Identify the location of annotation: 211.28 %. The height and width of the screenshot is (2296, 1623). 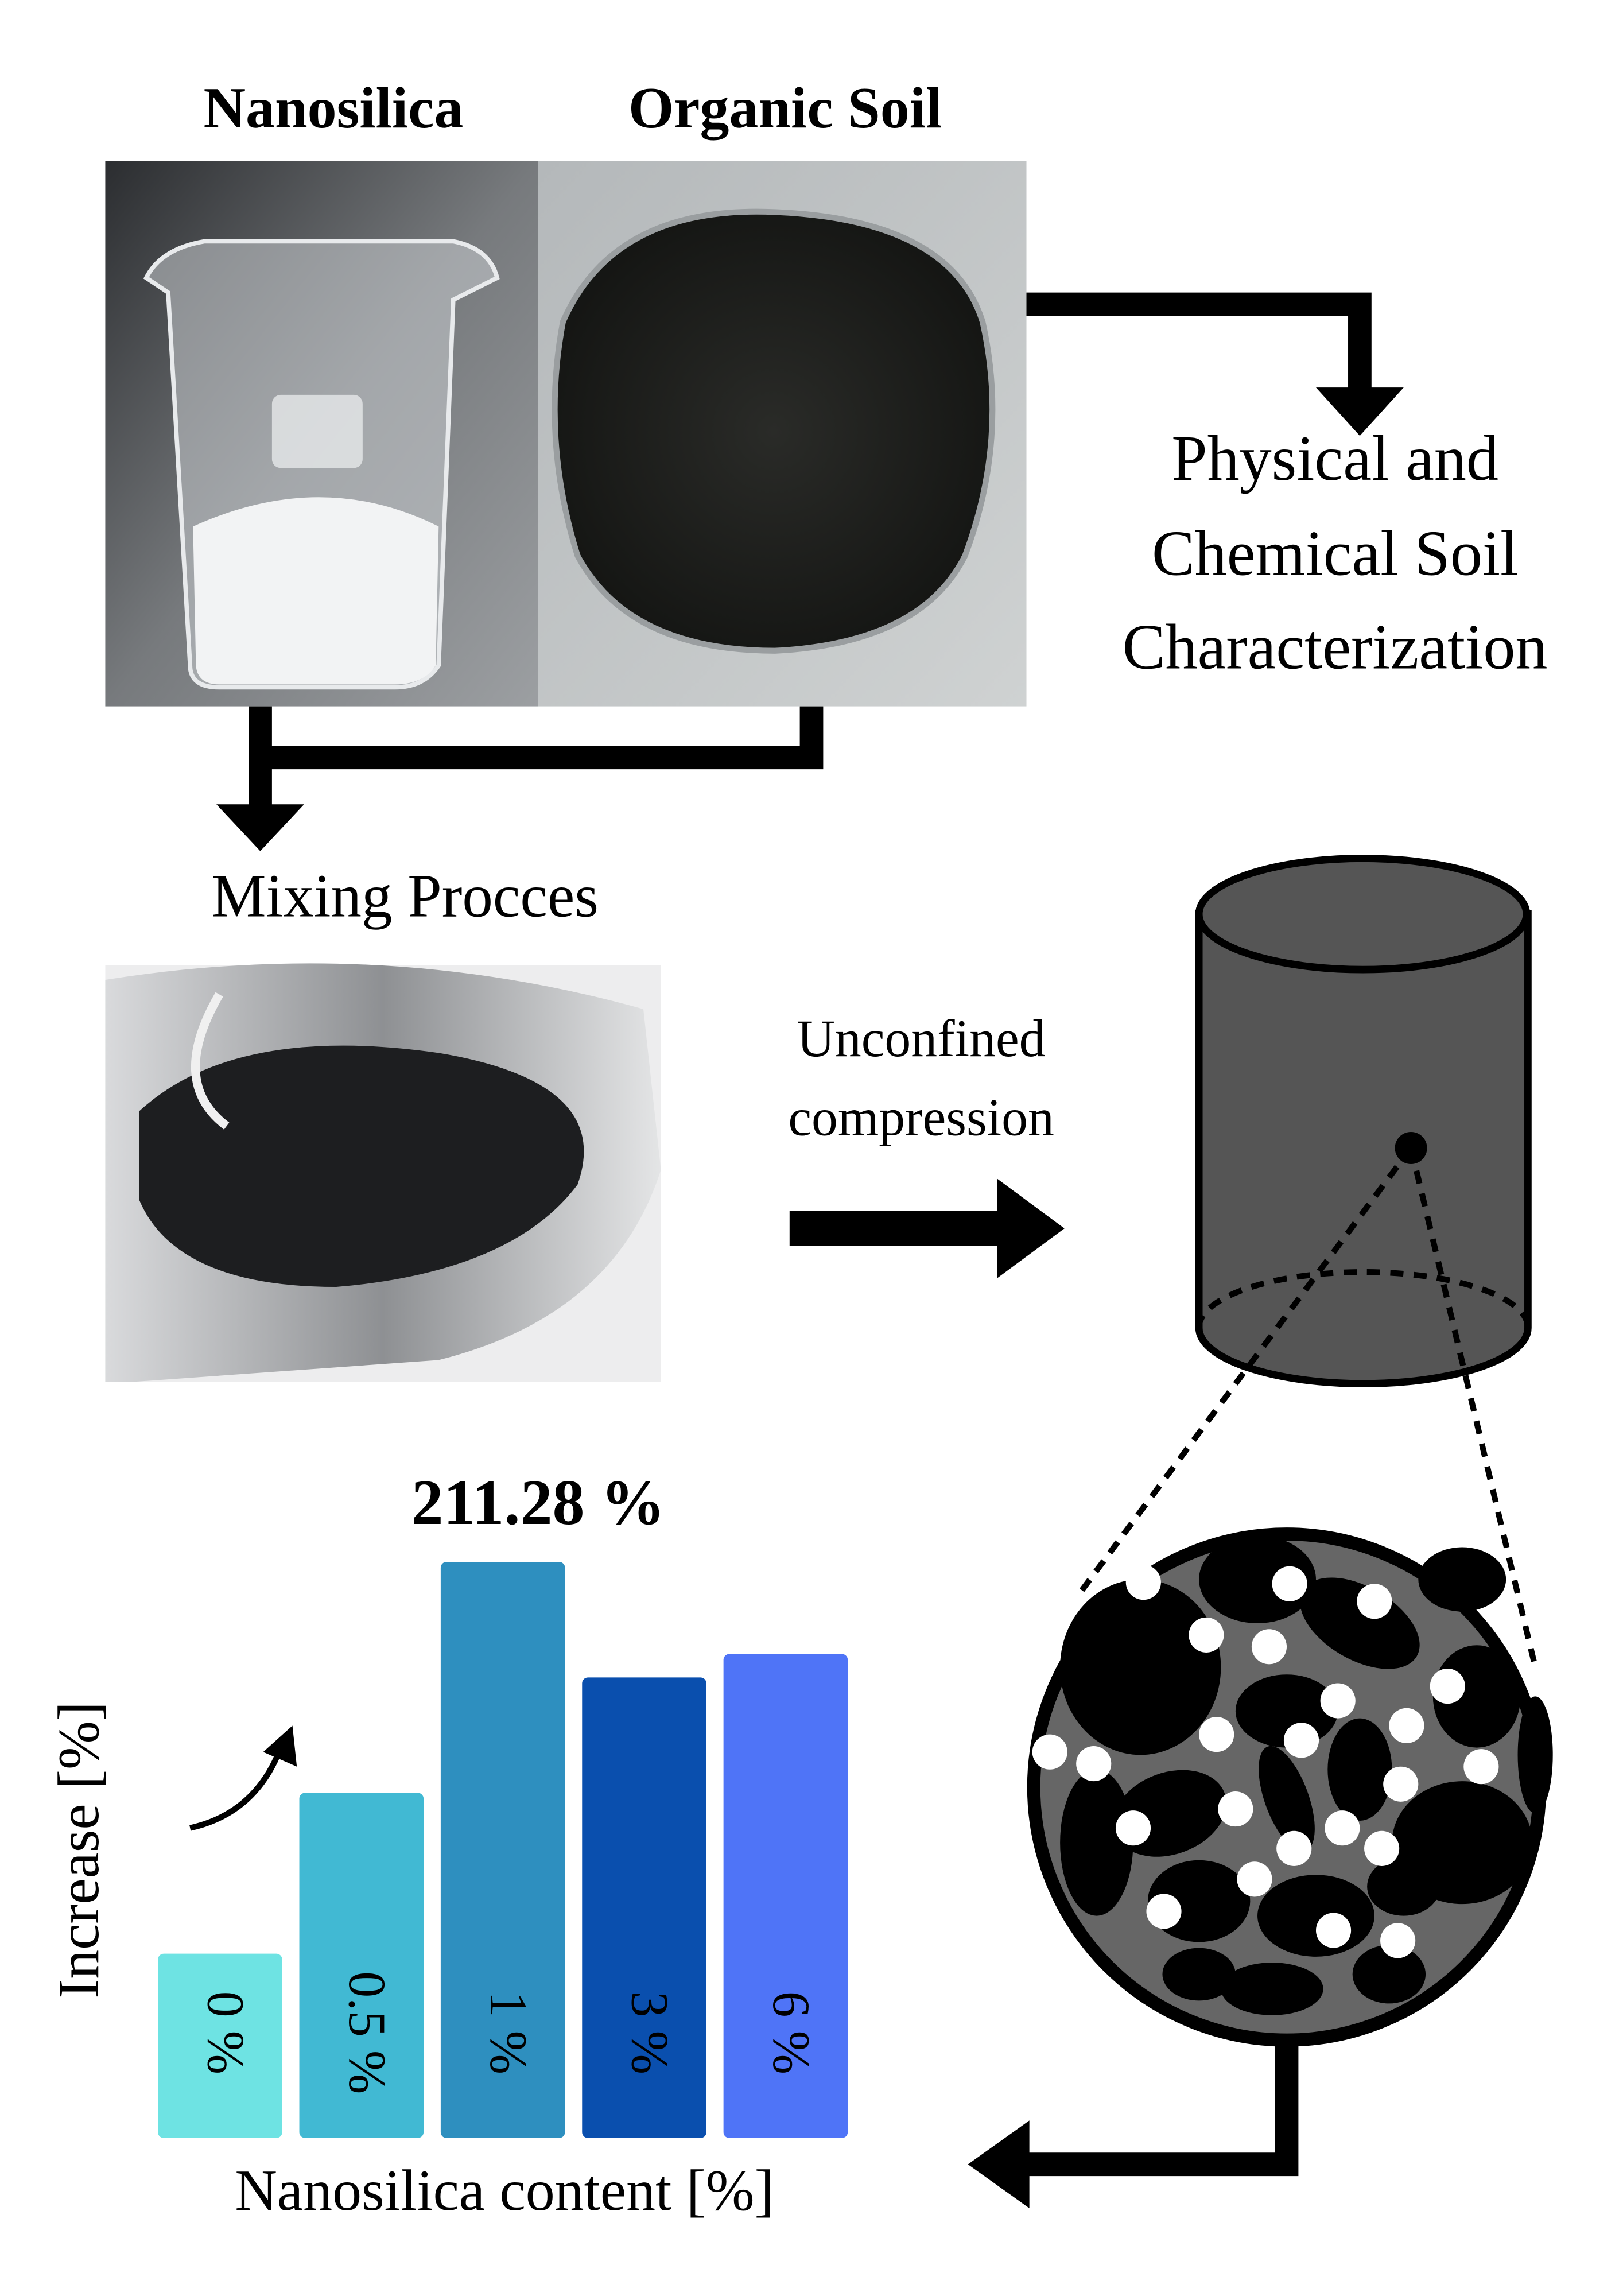
(538, 1502).